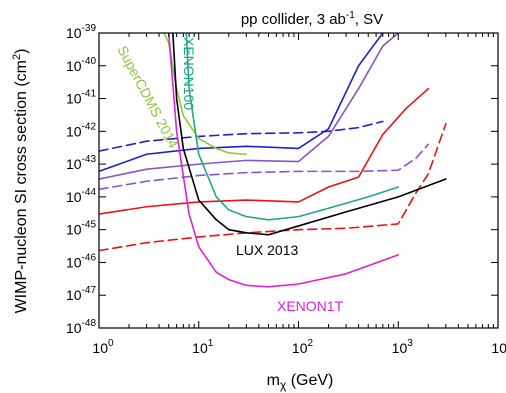 The image size is (506, 393). I want to click on x-tick-label: 10¹, so click(203, 347).